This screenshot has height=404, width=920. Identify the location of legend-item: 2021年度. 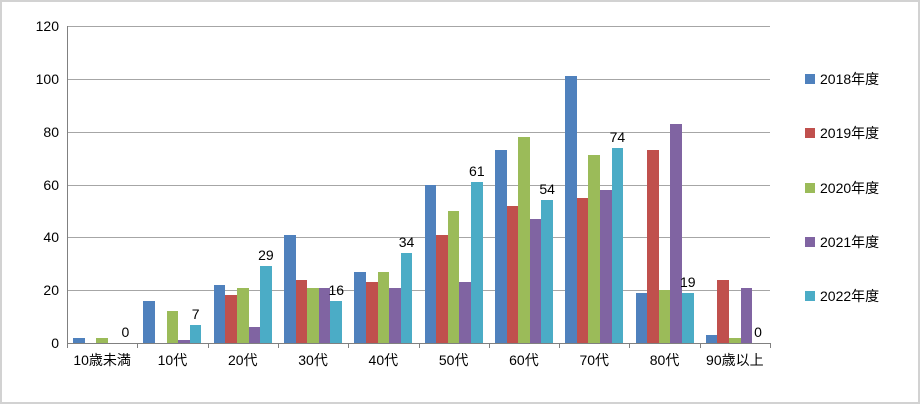
(842, 242).